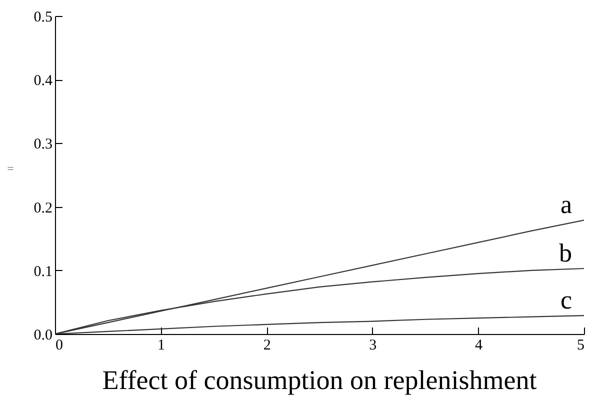 The width and height of the screenshot is (616, 409). Describe the element at coordinates (43, 336) in the screenshot. I see `y-tick-label: 0.0` at that location.